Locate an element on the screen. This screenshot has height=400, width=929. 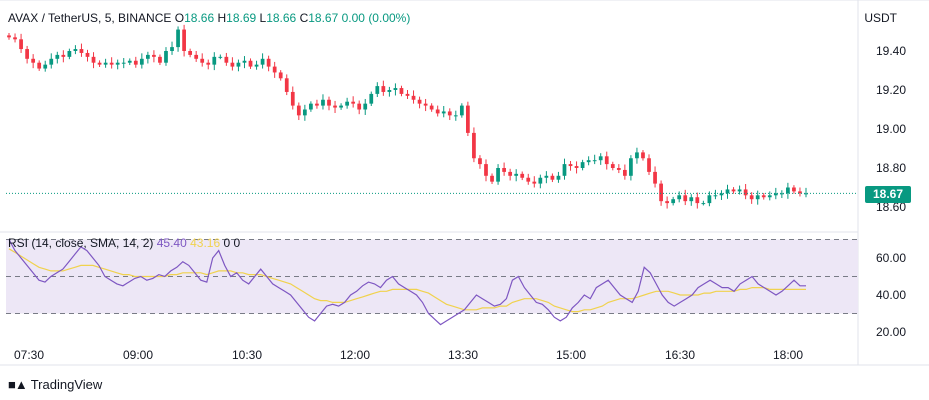
currency-label: USDT is located at coordinates (880, 18).